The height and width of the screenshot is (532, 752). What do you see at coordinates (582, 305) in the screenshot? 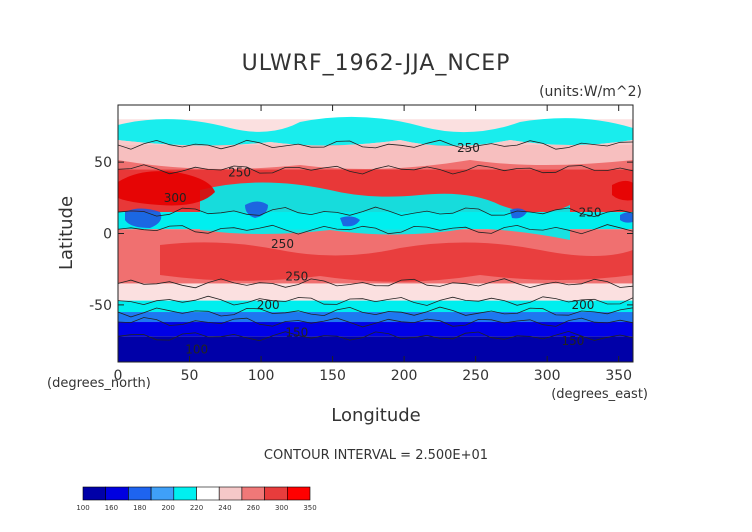
I see `contour-label-7: 200` at bounding box center [582, 305].